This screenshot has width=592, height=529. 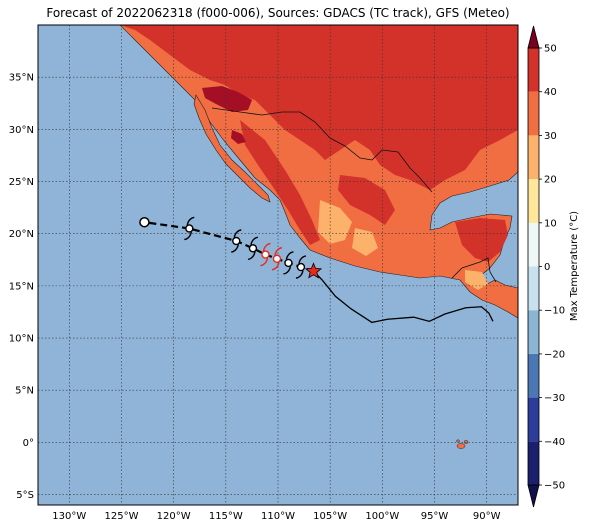 What do you see at coordinates (174, 516) in the screenshot?
I see `lon-tick-label: 120°W` at bounding box center [174, 516].